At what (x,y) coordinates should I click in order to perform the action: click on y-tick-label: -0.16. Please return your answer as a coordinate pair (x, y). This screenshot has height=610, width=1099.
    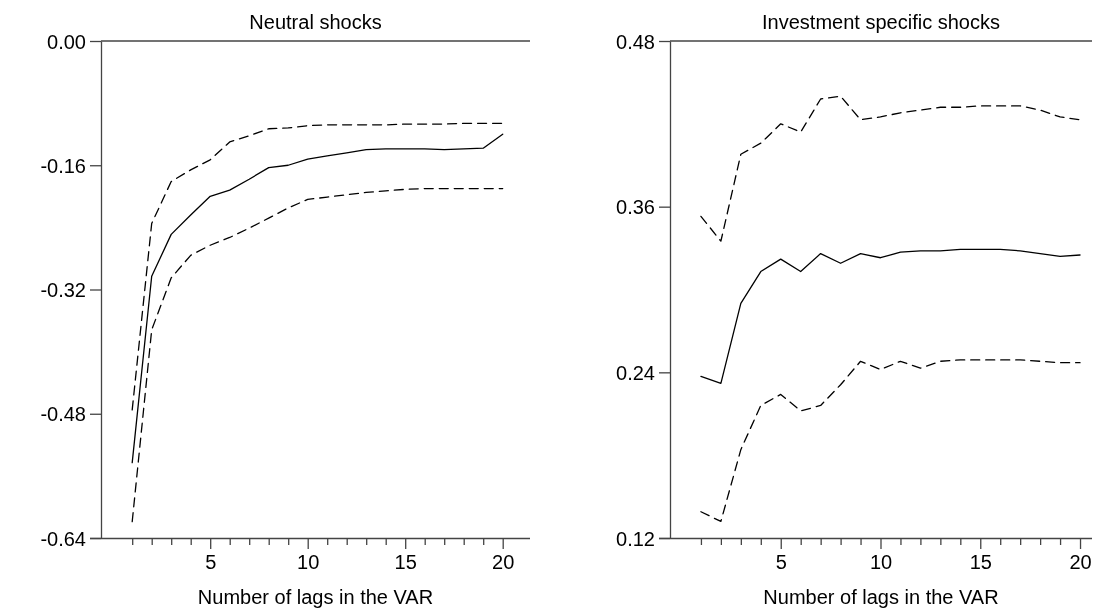
    Looking at the image, I should click on (63, 165).